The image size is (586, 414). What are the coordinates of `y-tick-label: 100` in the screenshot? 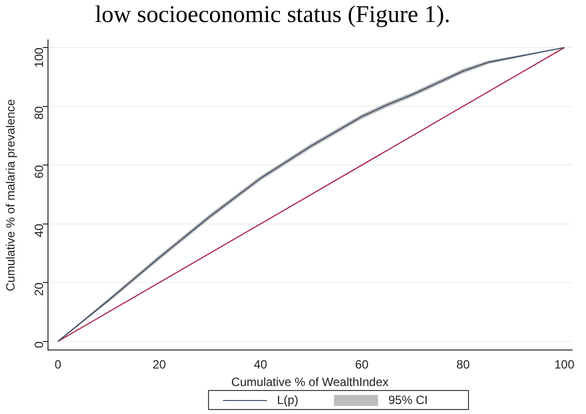 It's located at (39, 57).